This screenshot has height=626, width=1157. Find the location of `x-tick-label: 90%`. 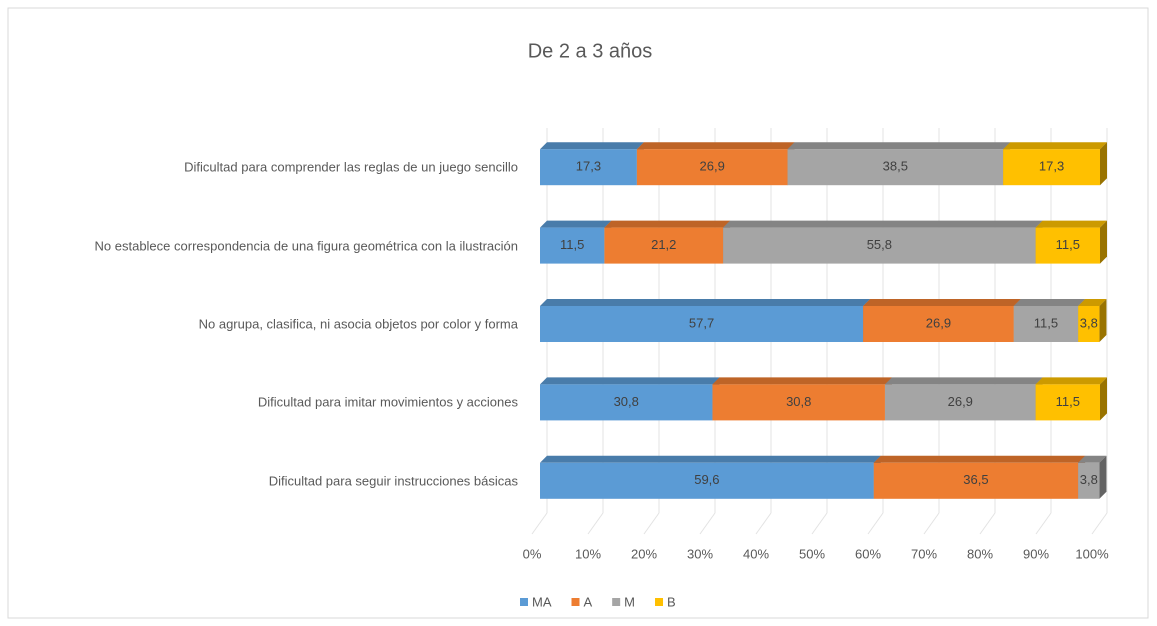

x-tick-label: 90% is located at coordinates (1036, 553).